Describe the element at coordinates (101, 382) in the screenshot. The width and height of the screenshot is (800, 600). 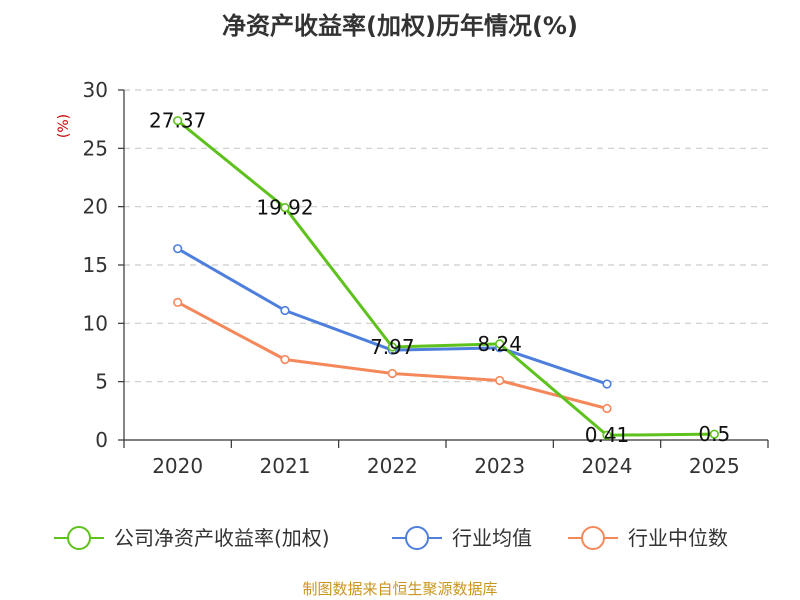
I see `y-tick-label: 5` at that location.